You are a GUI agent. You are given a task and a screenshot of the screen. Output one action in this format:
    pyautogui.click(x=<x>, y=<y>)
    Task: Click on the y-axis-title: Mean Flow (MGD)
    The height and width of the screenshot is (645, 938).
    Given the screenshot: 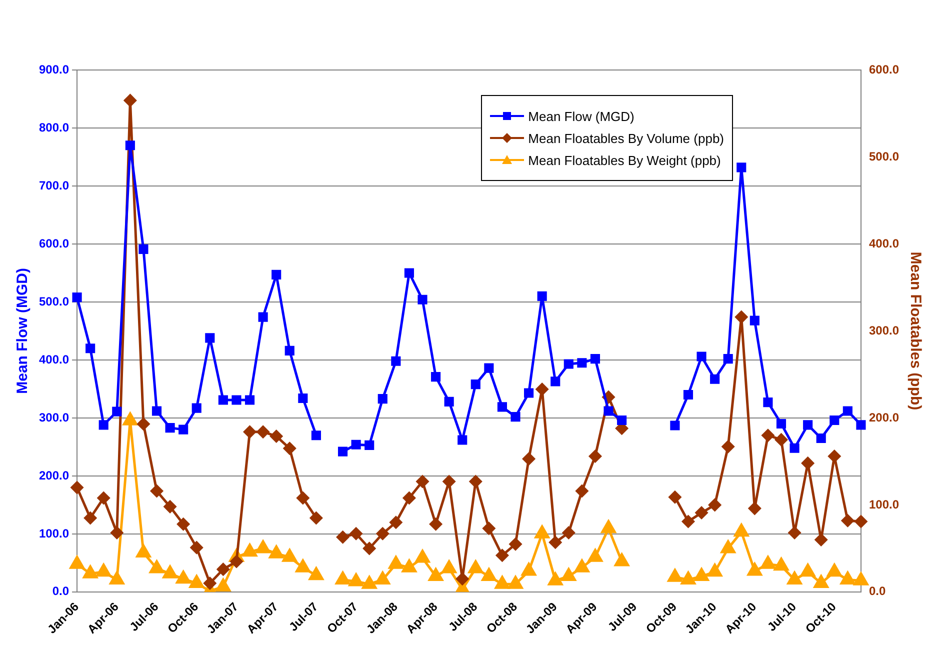 What is the action you would take?
    pyautogui.click(x=23, y=331)
    